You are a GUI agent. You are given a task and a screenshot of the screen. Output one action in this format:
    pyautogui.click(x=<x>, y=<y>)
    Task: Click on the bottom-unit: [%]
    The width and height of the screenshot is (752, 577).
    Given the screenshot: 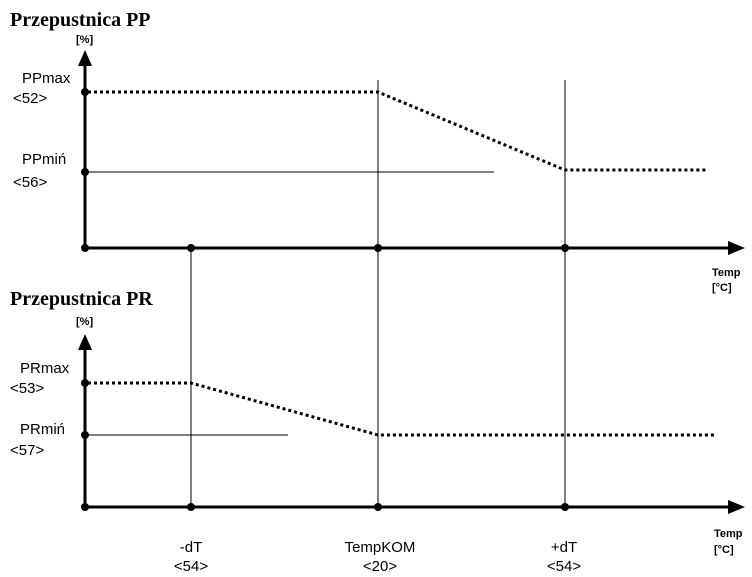 What is the action you would take?
    pyautogui.click(x=84, y=322)
    